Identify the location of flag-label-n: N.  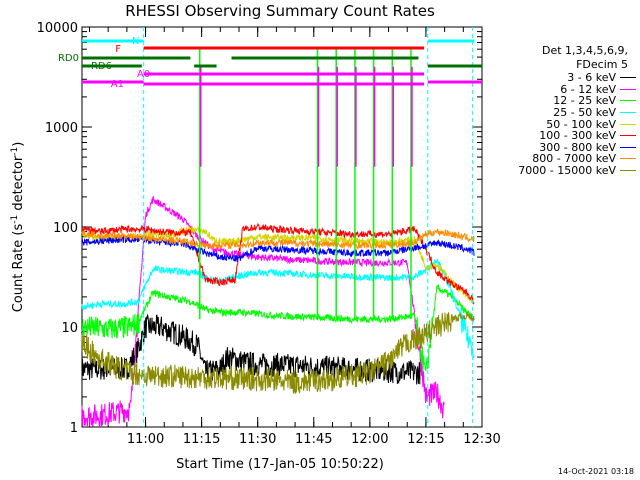
(135, 41).